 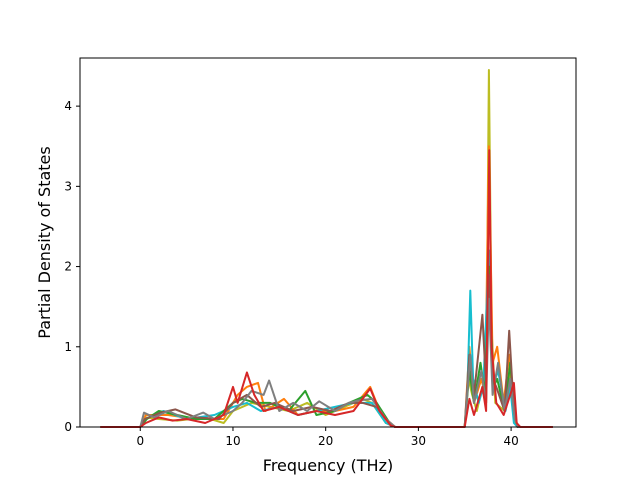 What do you see at coordinates (68, 186) in the screenshot?
I see `y-tick-label: 3` at bounding box center [68, 186].